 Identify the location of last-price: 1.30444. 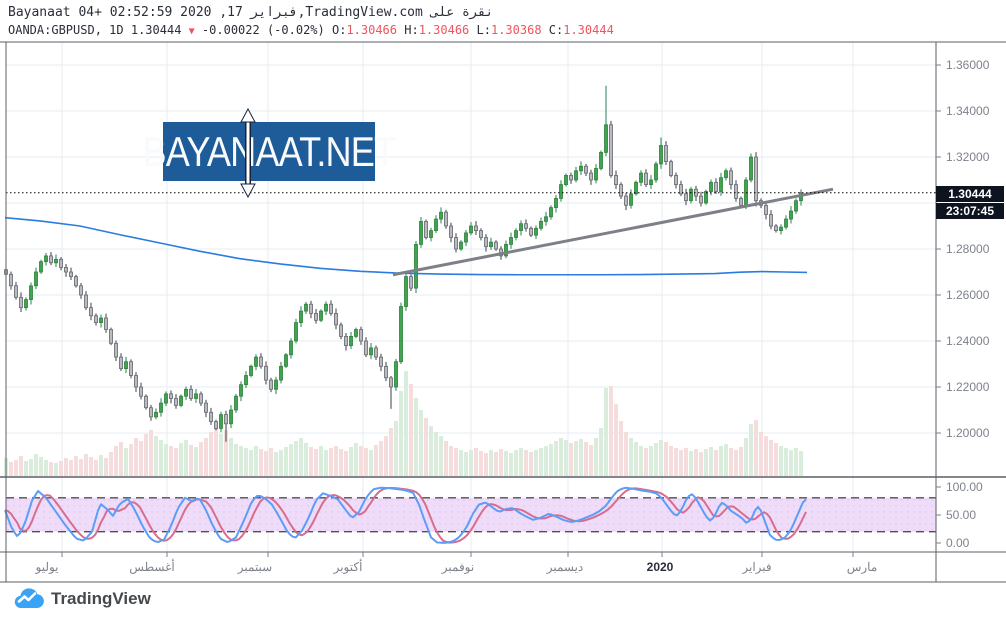
(156, 30).